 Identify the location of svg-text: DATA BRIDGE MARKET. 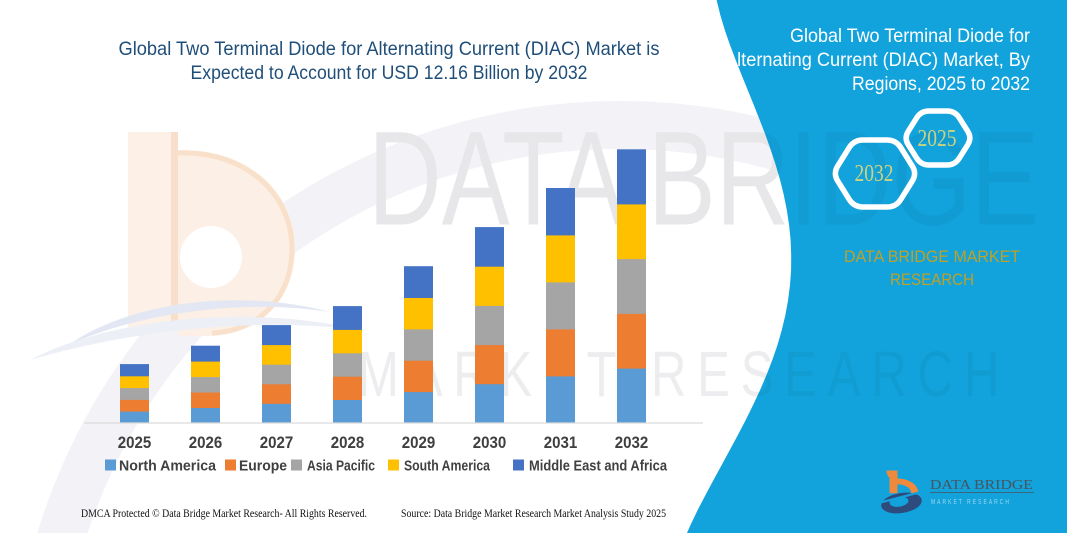
(932, 257).